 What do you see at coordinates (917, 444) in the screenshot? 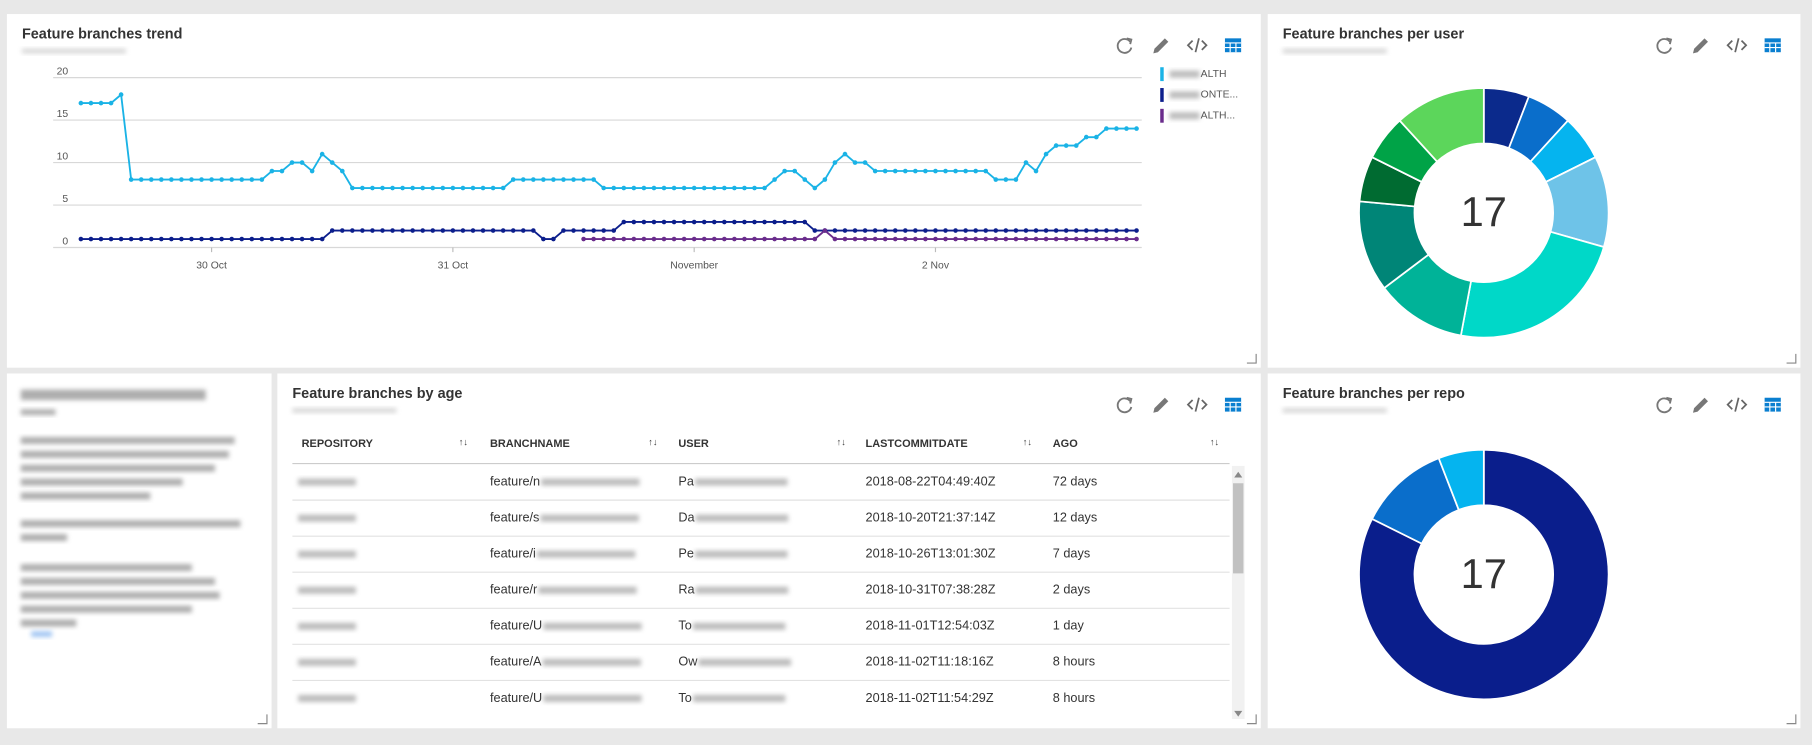
I see `column-header: LASTCOMMITDATE` at bounding box center [917, 444].